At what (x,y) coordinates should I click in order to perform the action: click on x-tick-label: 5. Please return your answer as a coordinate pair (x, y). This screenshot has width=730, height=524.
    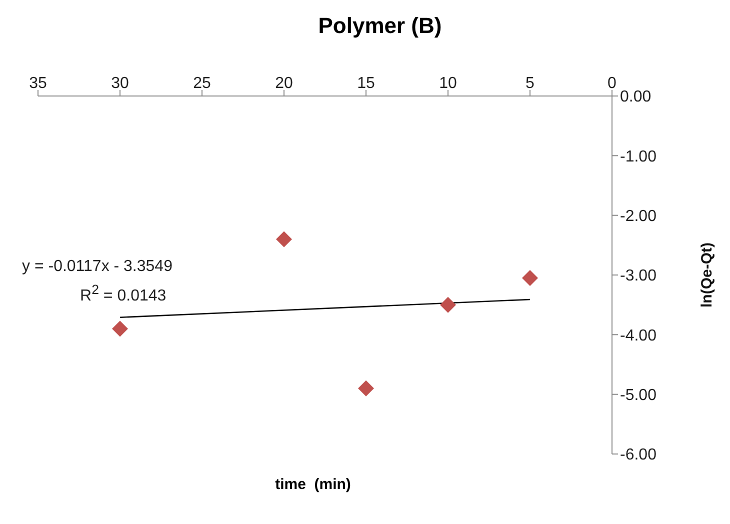
    Looking at the image, I should click on (530, 83).